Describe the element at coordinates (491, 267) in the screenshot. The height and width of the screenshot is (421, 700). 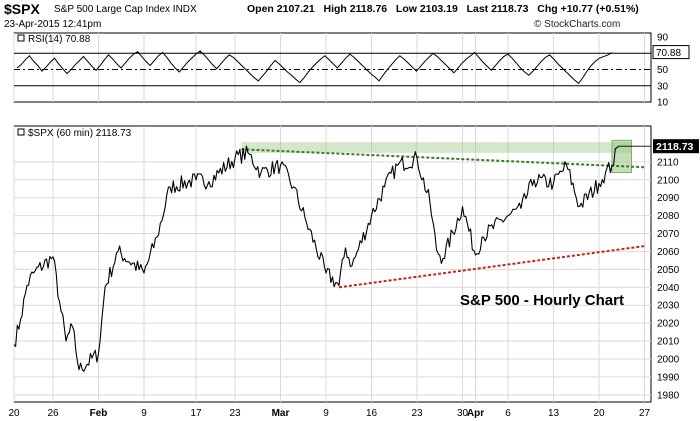
I see `support-trendline` at that location.